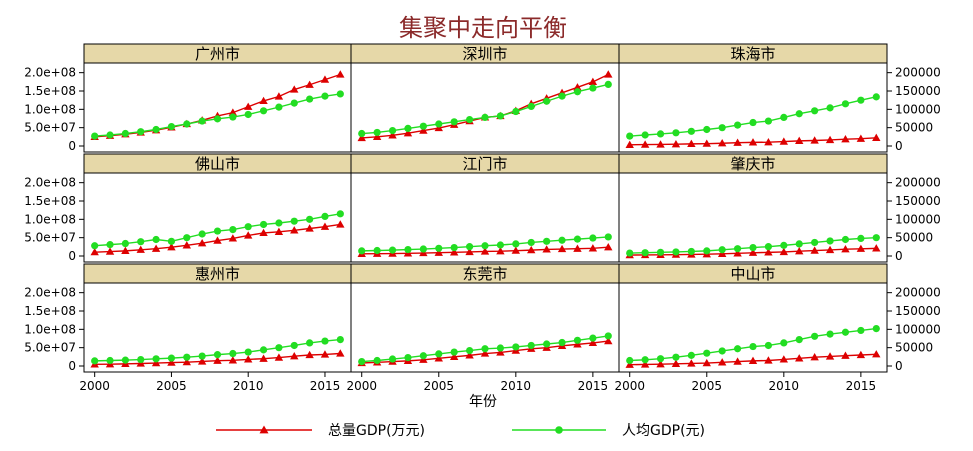 Image resolution: width=973 pixels, height=451 pixels. I want to click on panel: 肇庆市, so click(753, 208).